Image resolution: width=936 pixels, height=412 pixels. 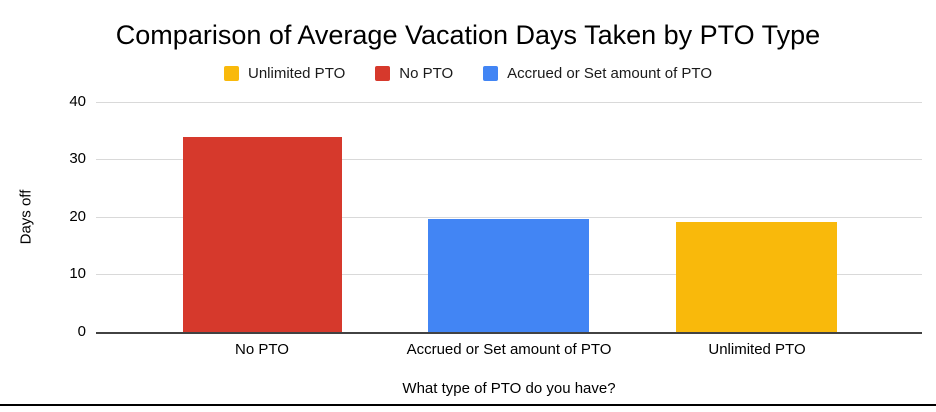 What do you see at coordinates (509, 349) in the screenshot?
I see `x-category-accrued-pto: Accrued or Set amount of PTO` at bounding box center [509, 349].